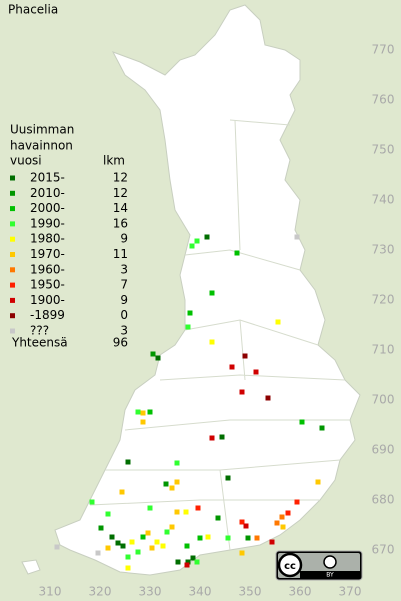 This screenshot has height=601, width=401. Describe the element at coordinates (114, 161) in the screenshot. I see `legend-count-header: lkm` at that location.